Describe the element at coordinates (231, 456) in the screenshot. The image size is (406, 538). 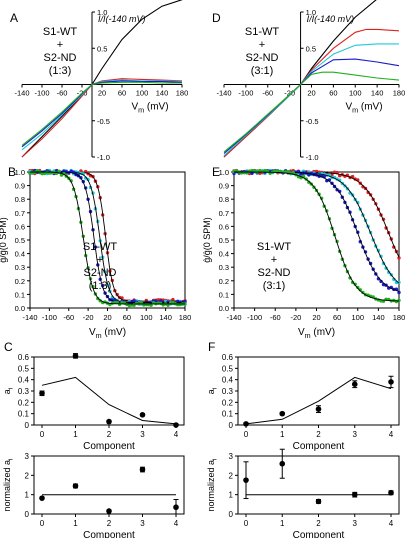
I see `F_bottom-y-tick-label: 3` at that location.